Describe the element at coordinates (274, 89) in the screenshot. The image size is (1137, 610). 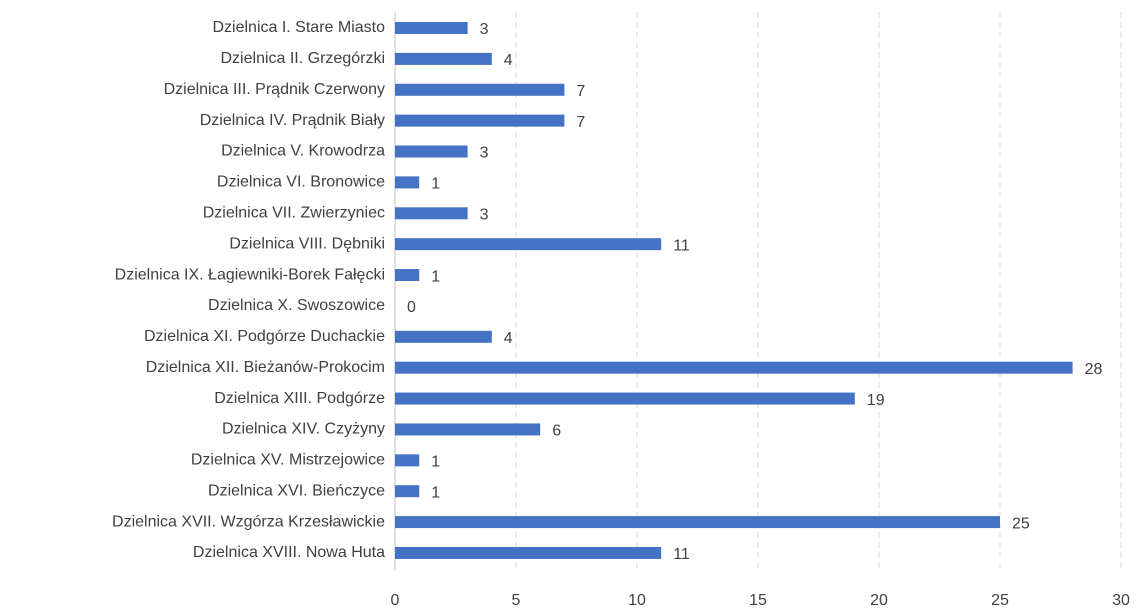
I see `y-tick-label: Dzielnica III. Prądnik Czerwony` at that location.